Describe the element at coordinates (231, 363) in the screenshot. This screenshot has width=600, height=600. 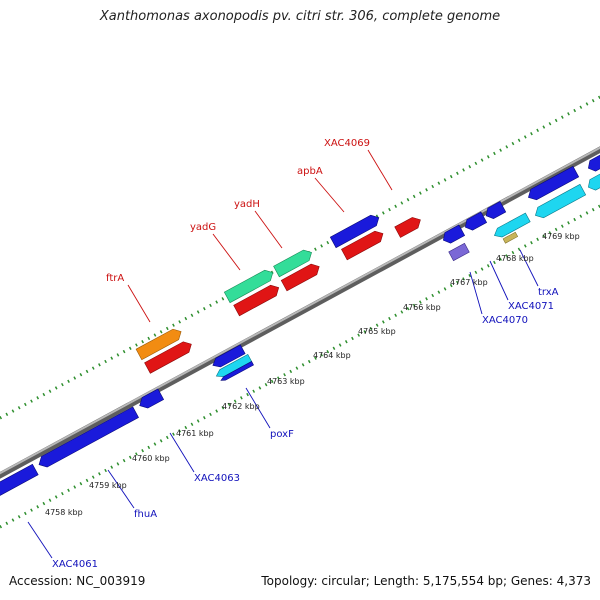
I see `gene-poxF` at that location.